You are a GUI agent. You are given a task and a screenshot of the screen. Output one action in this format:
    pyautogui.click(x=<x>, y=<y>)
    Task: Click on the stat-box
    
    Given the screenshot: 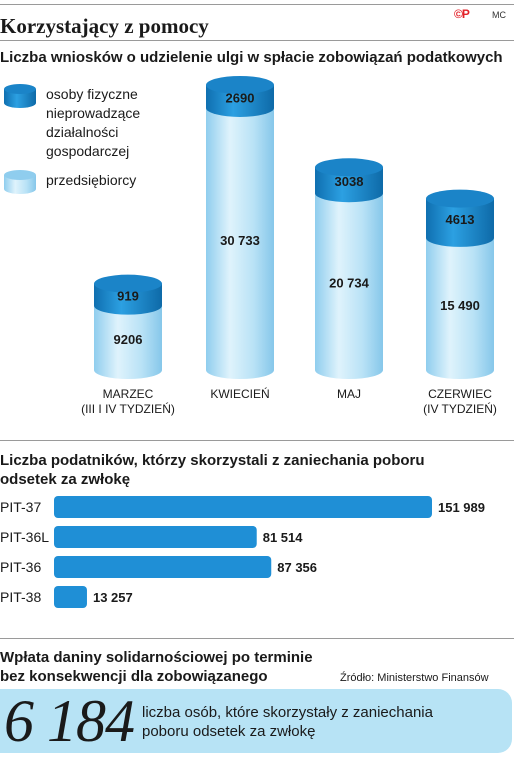 What is the action you would take?
    pyautogui.click(x=256, y=721)
    